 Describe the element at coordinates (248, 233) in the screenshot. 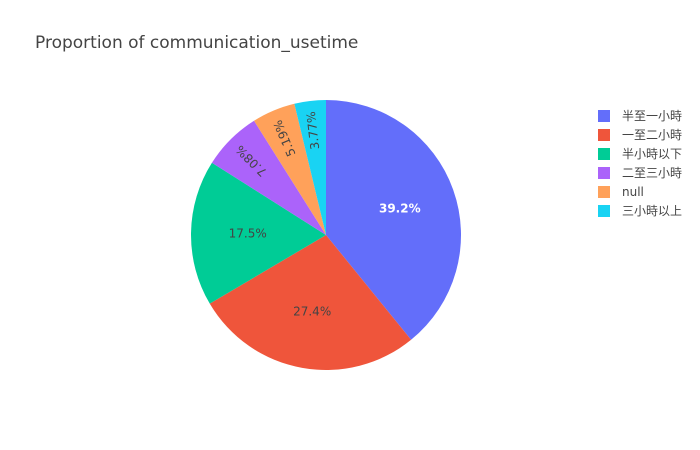

I see `pie-slice-label-3: 17.5%` at that location.